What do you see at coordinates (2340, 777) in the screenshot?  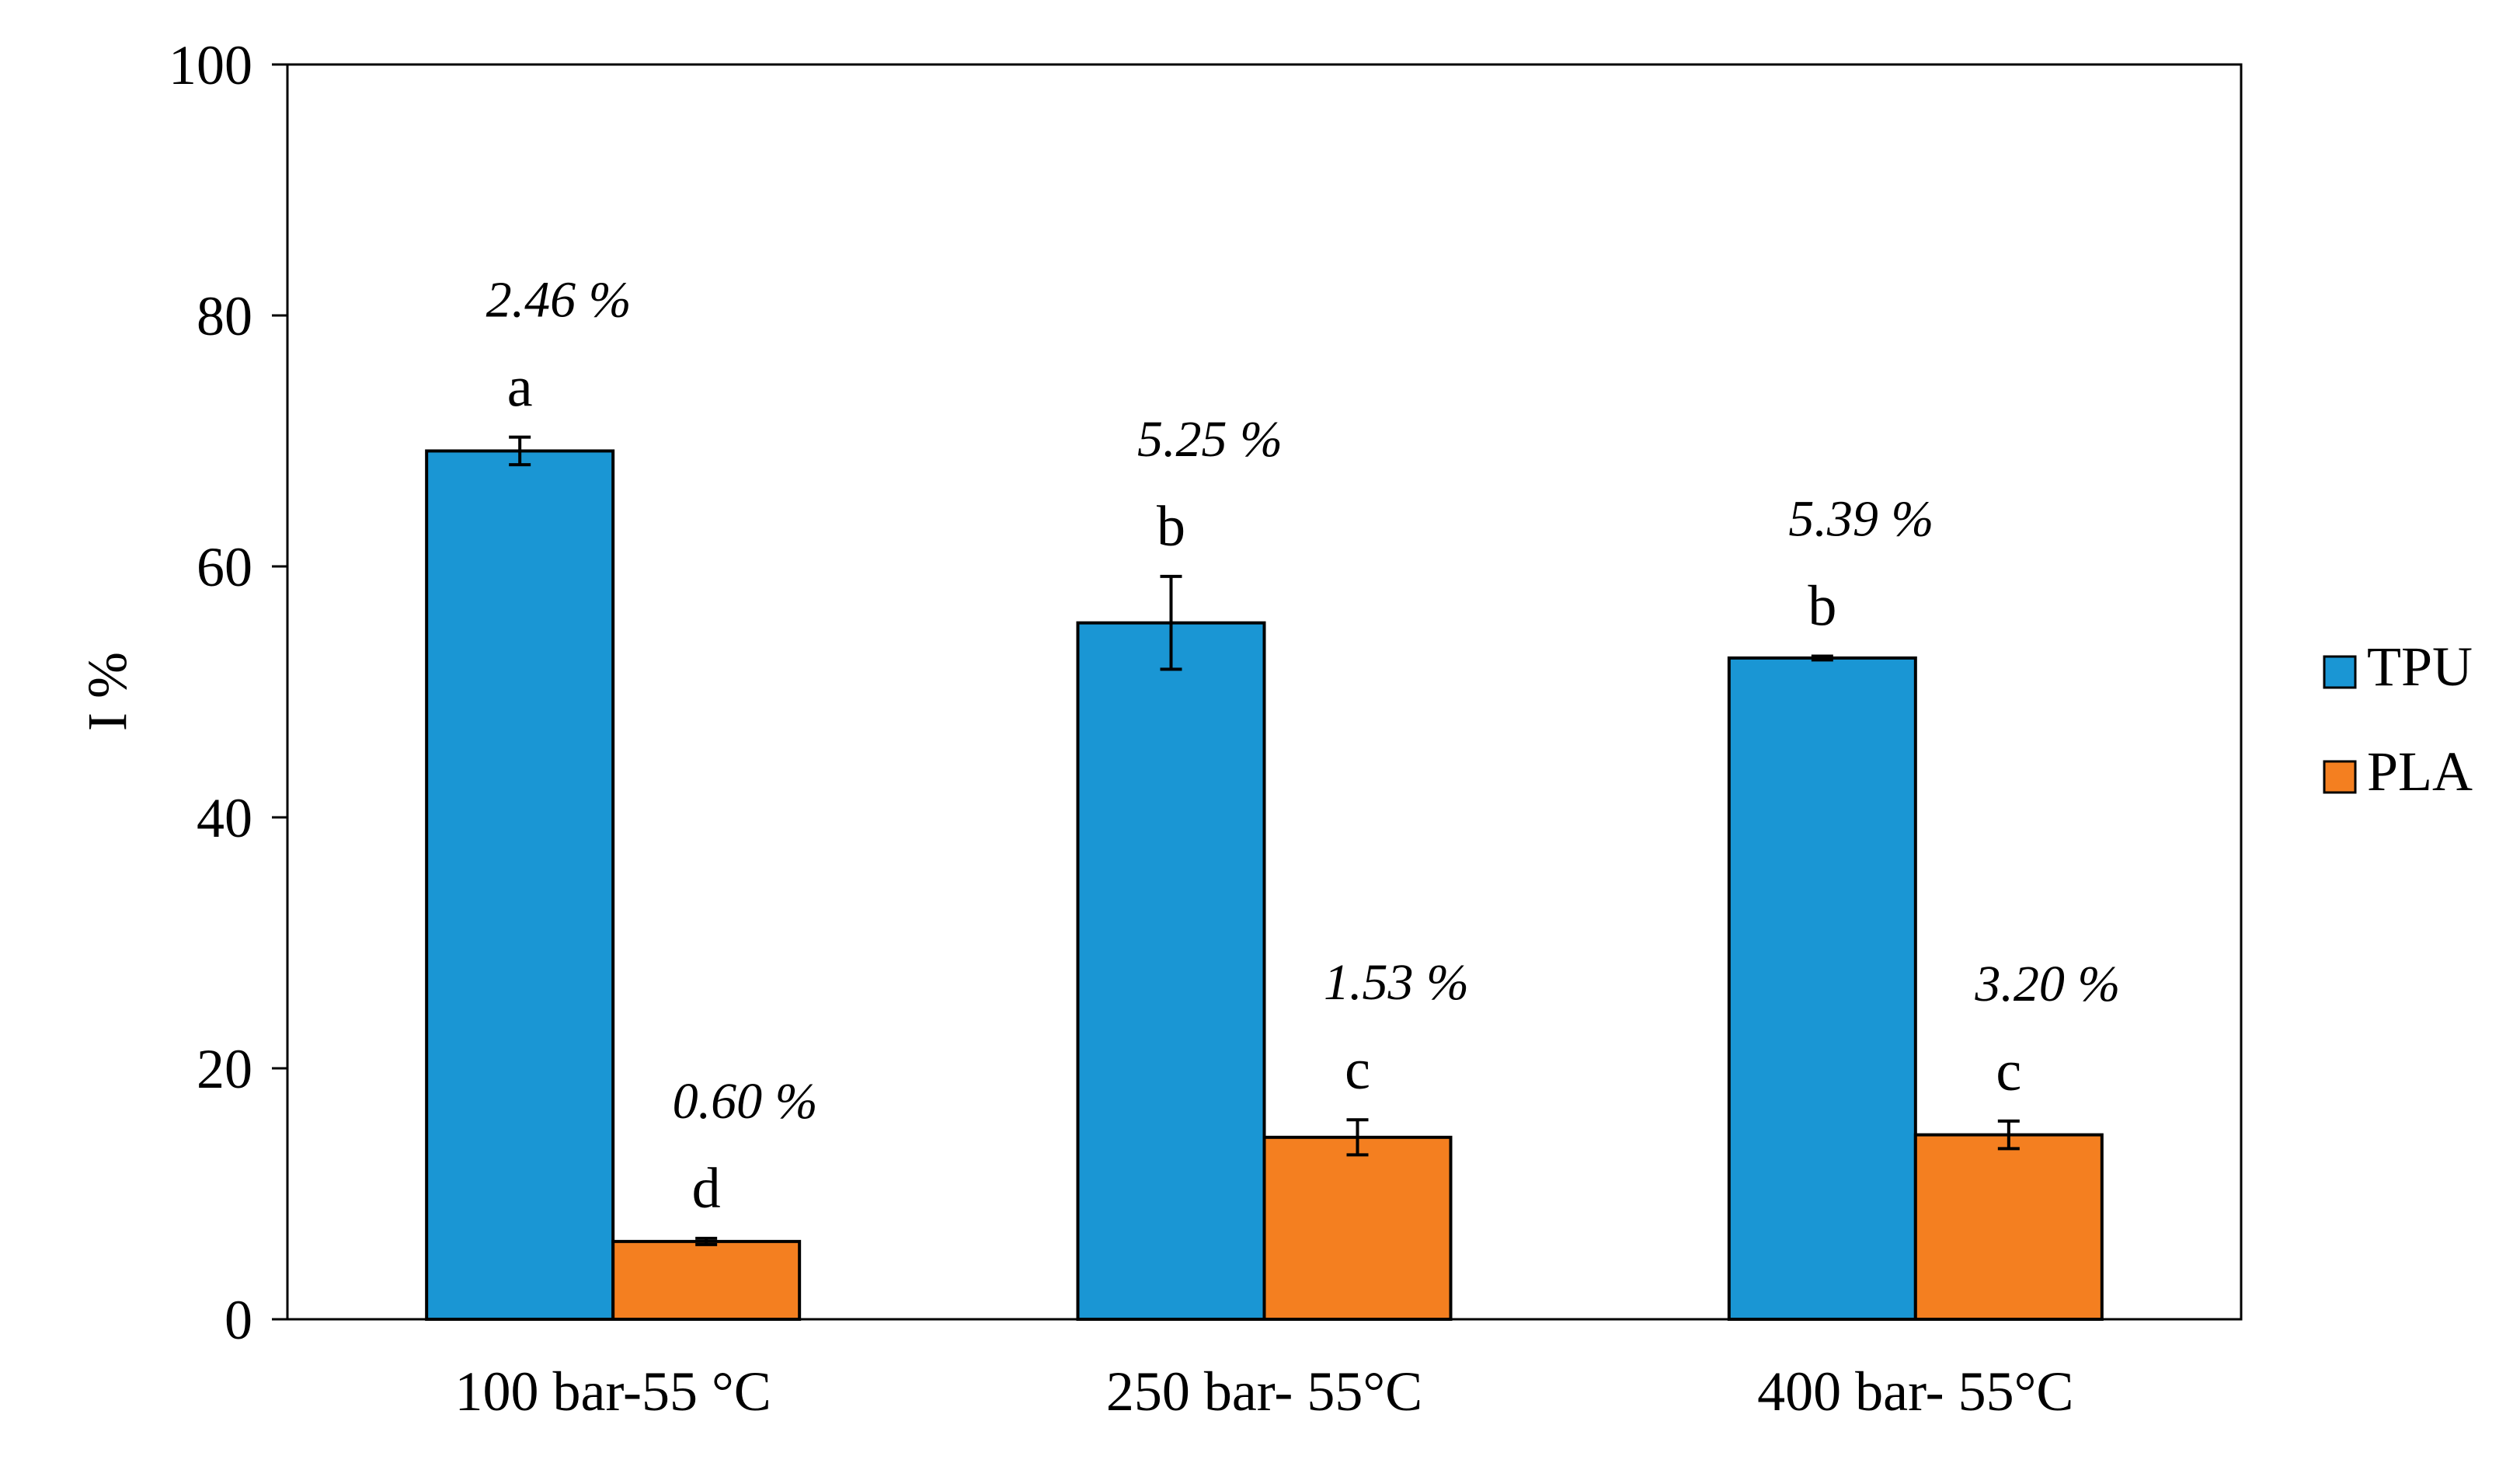 I see `legend-swatch-pla` at bounding box center [2340, 777].